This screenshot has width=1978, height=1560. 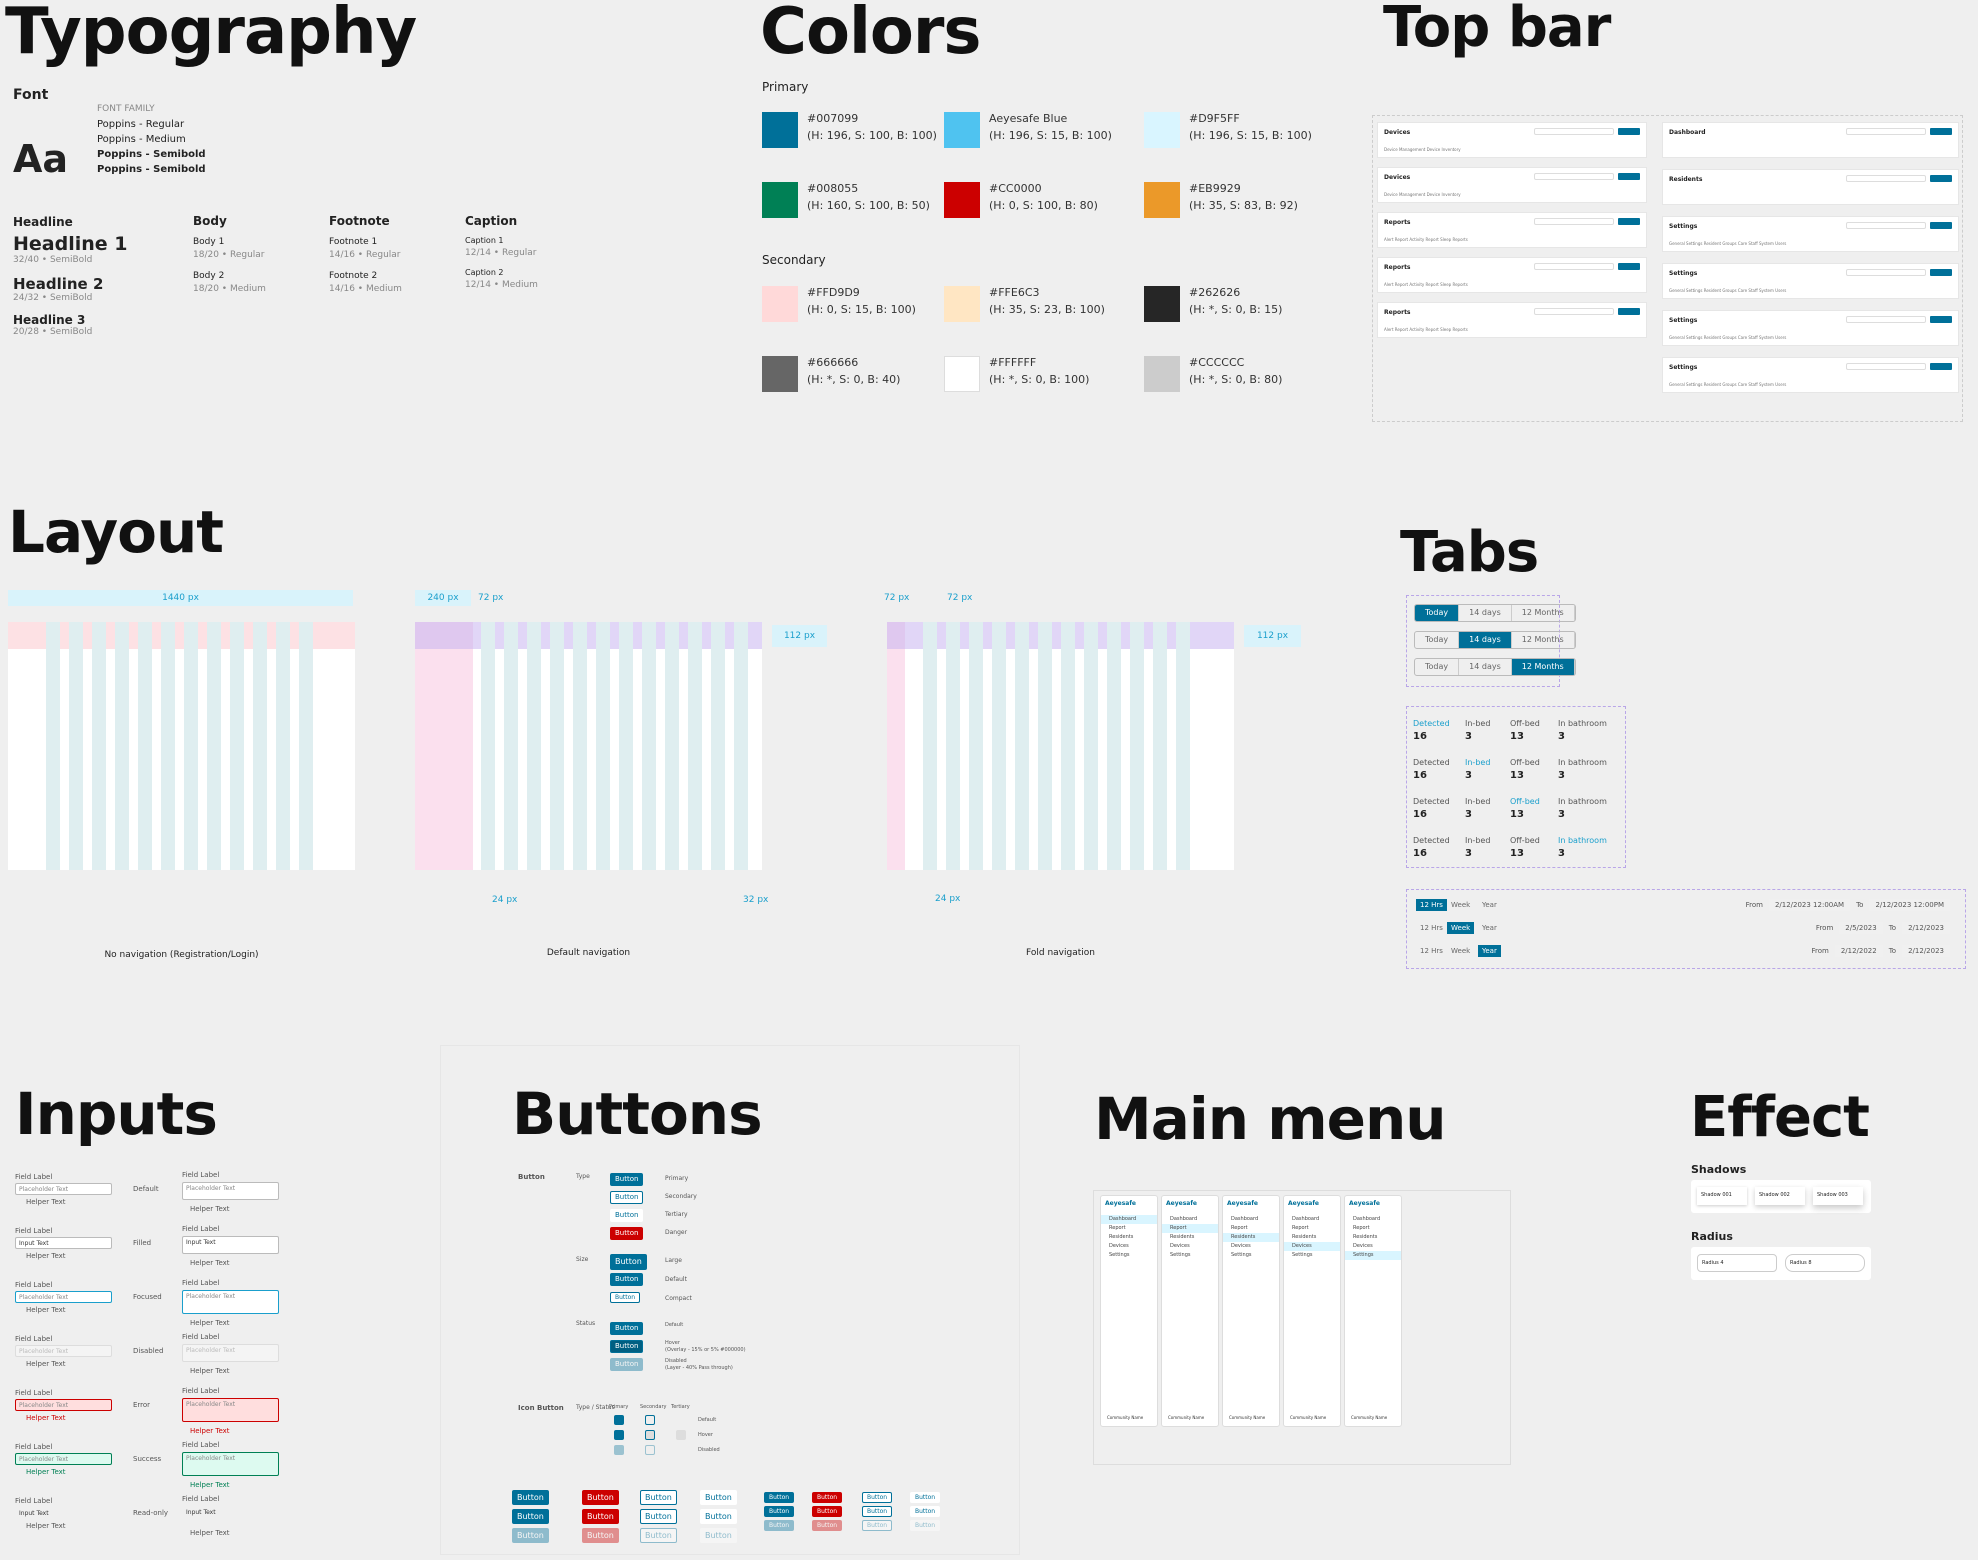 I want to click on button-secondary: Button, so click(x=627, y=1197).